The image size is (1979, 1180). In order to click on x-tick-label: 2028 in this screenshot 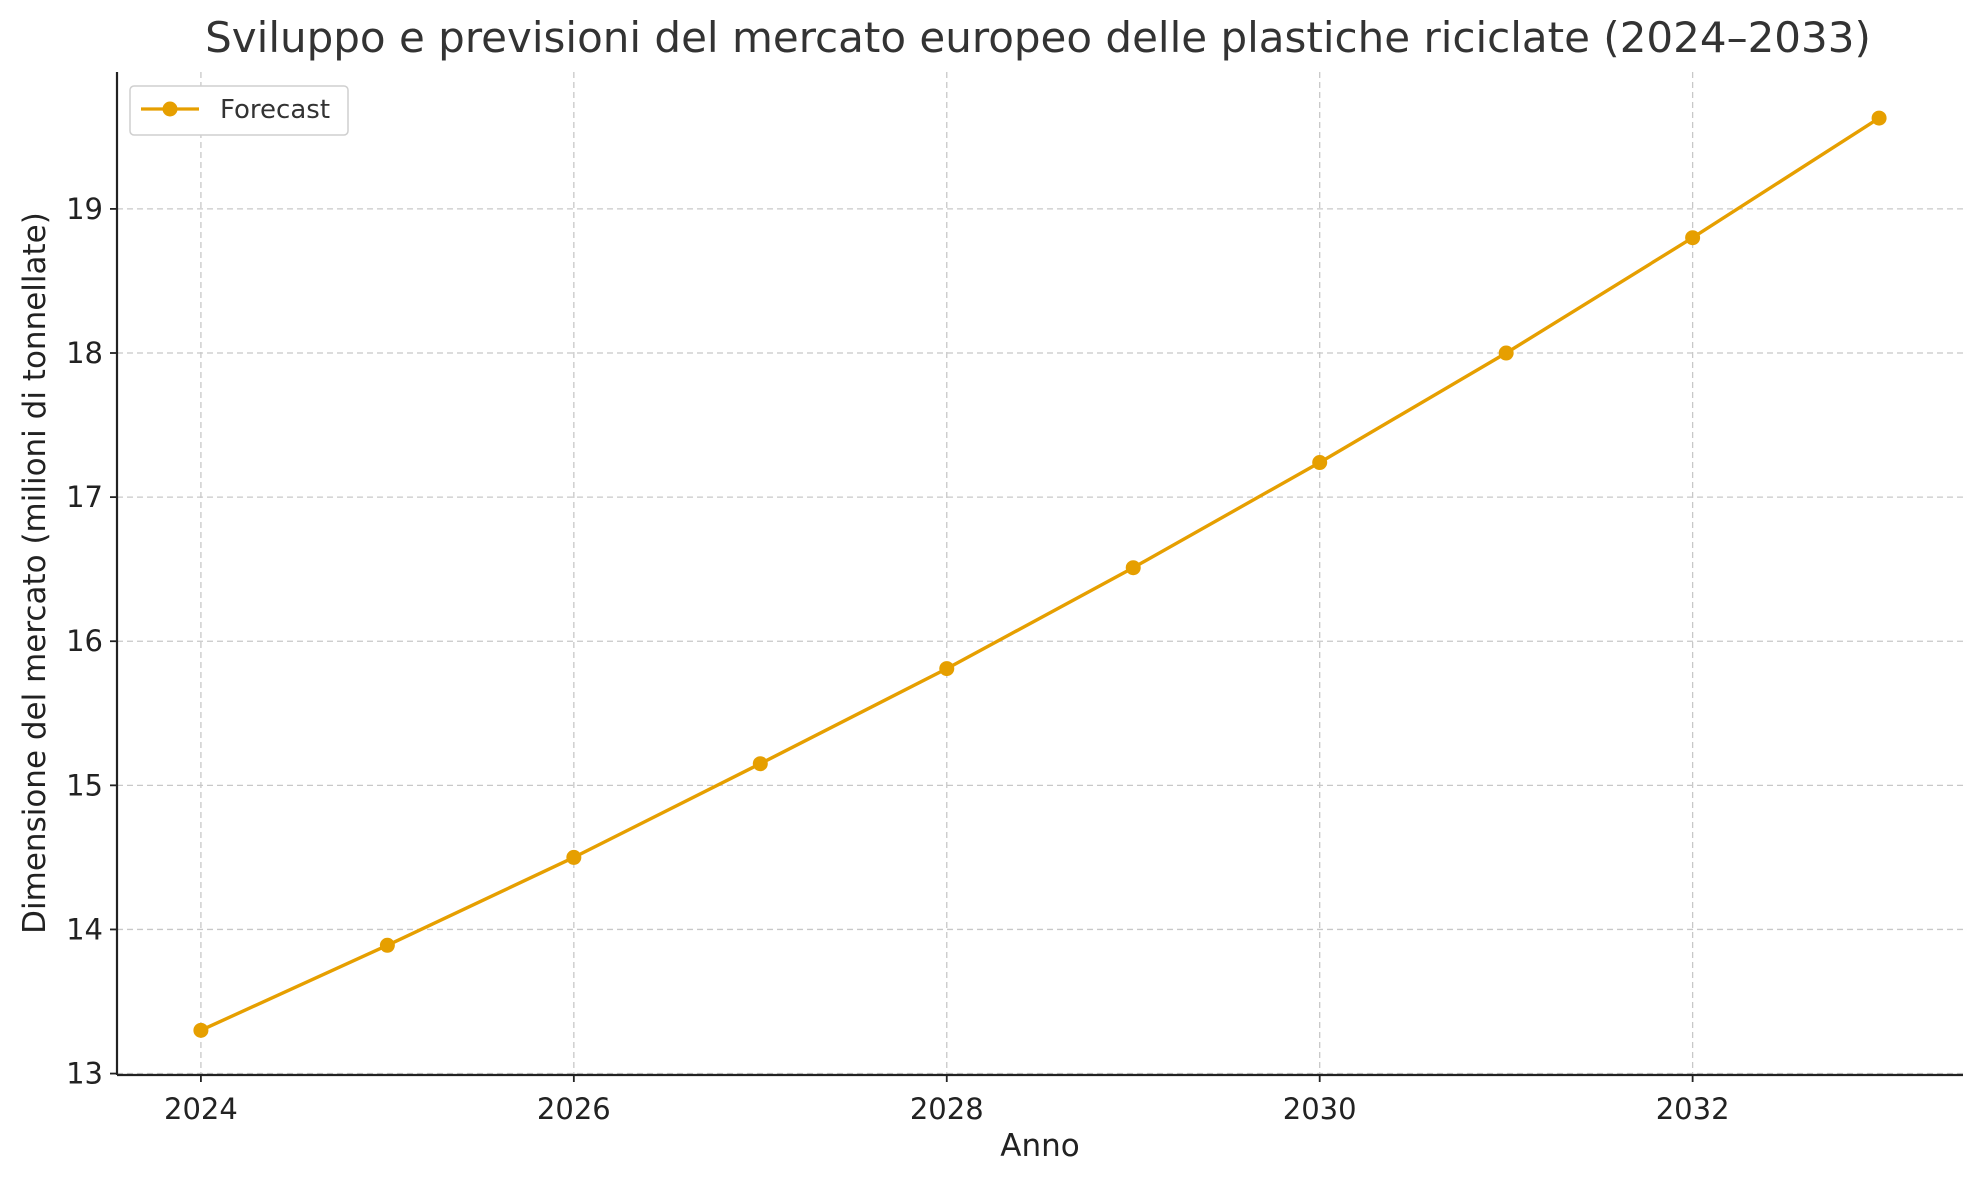, I will do `click(947, 1109)`.